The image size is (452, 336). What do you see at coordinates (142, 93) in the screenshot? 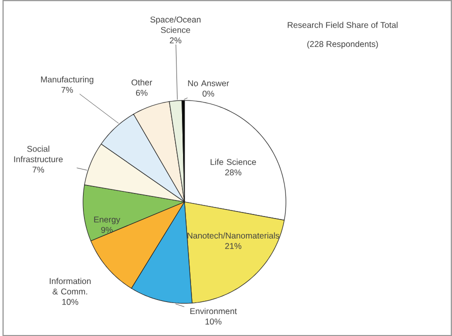
I see `data-label: 6%` at bounding box center [142, 93].